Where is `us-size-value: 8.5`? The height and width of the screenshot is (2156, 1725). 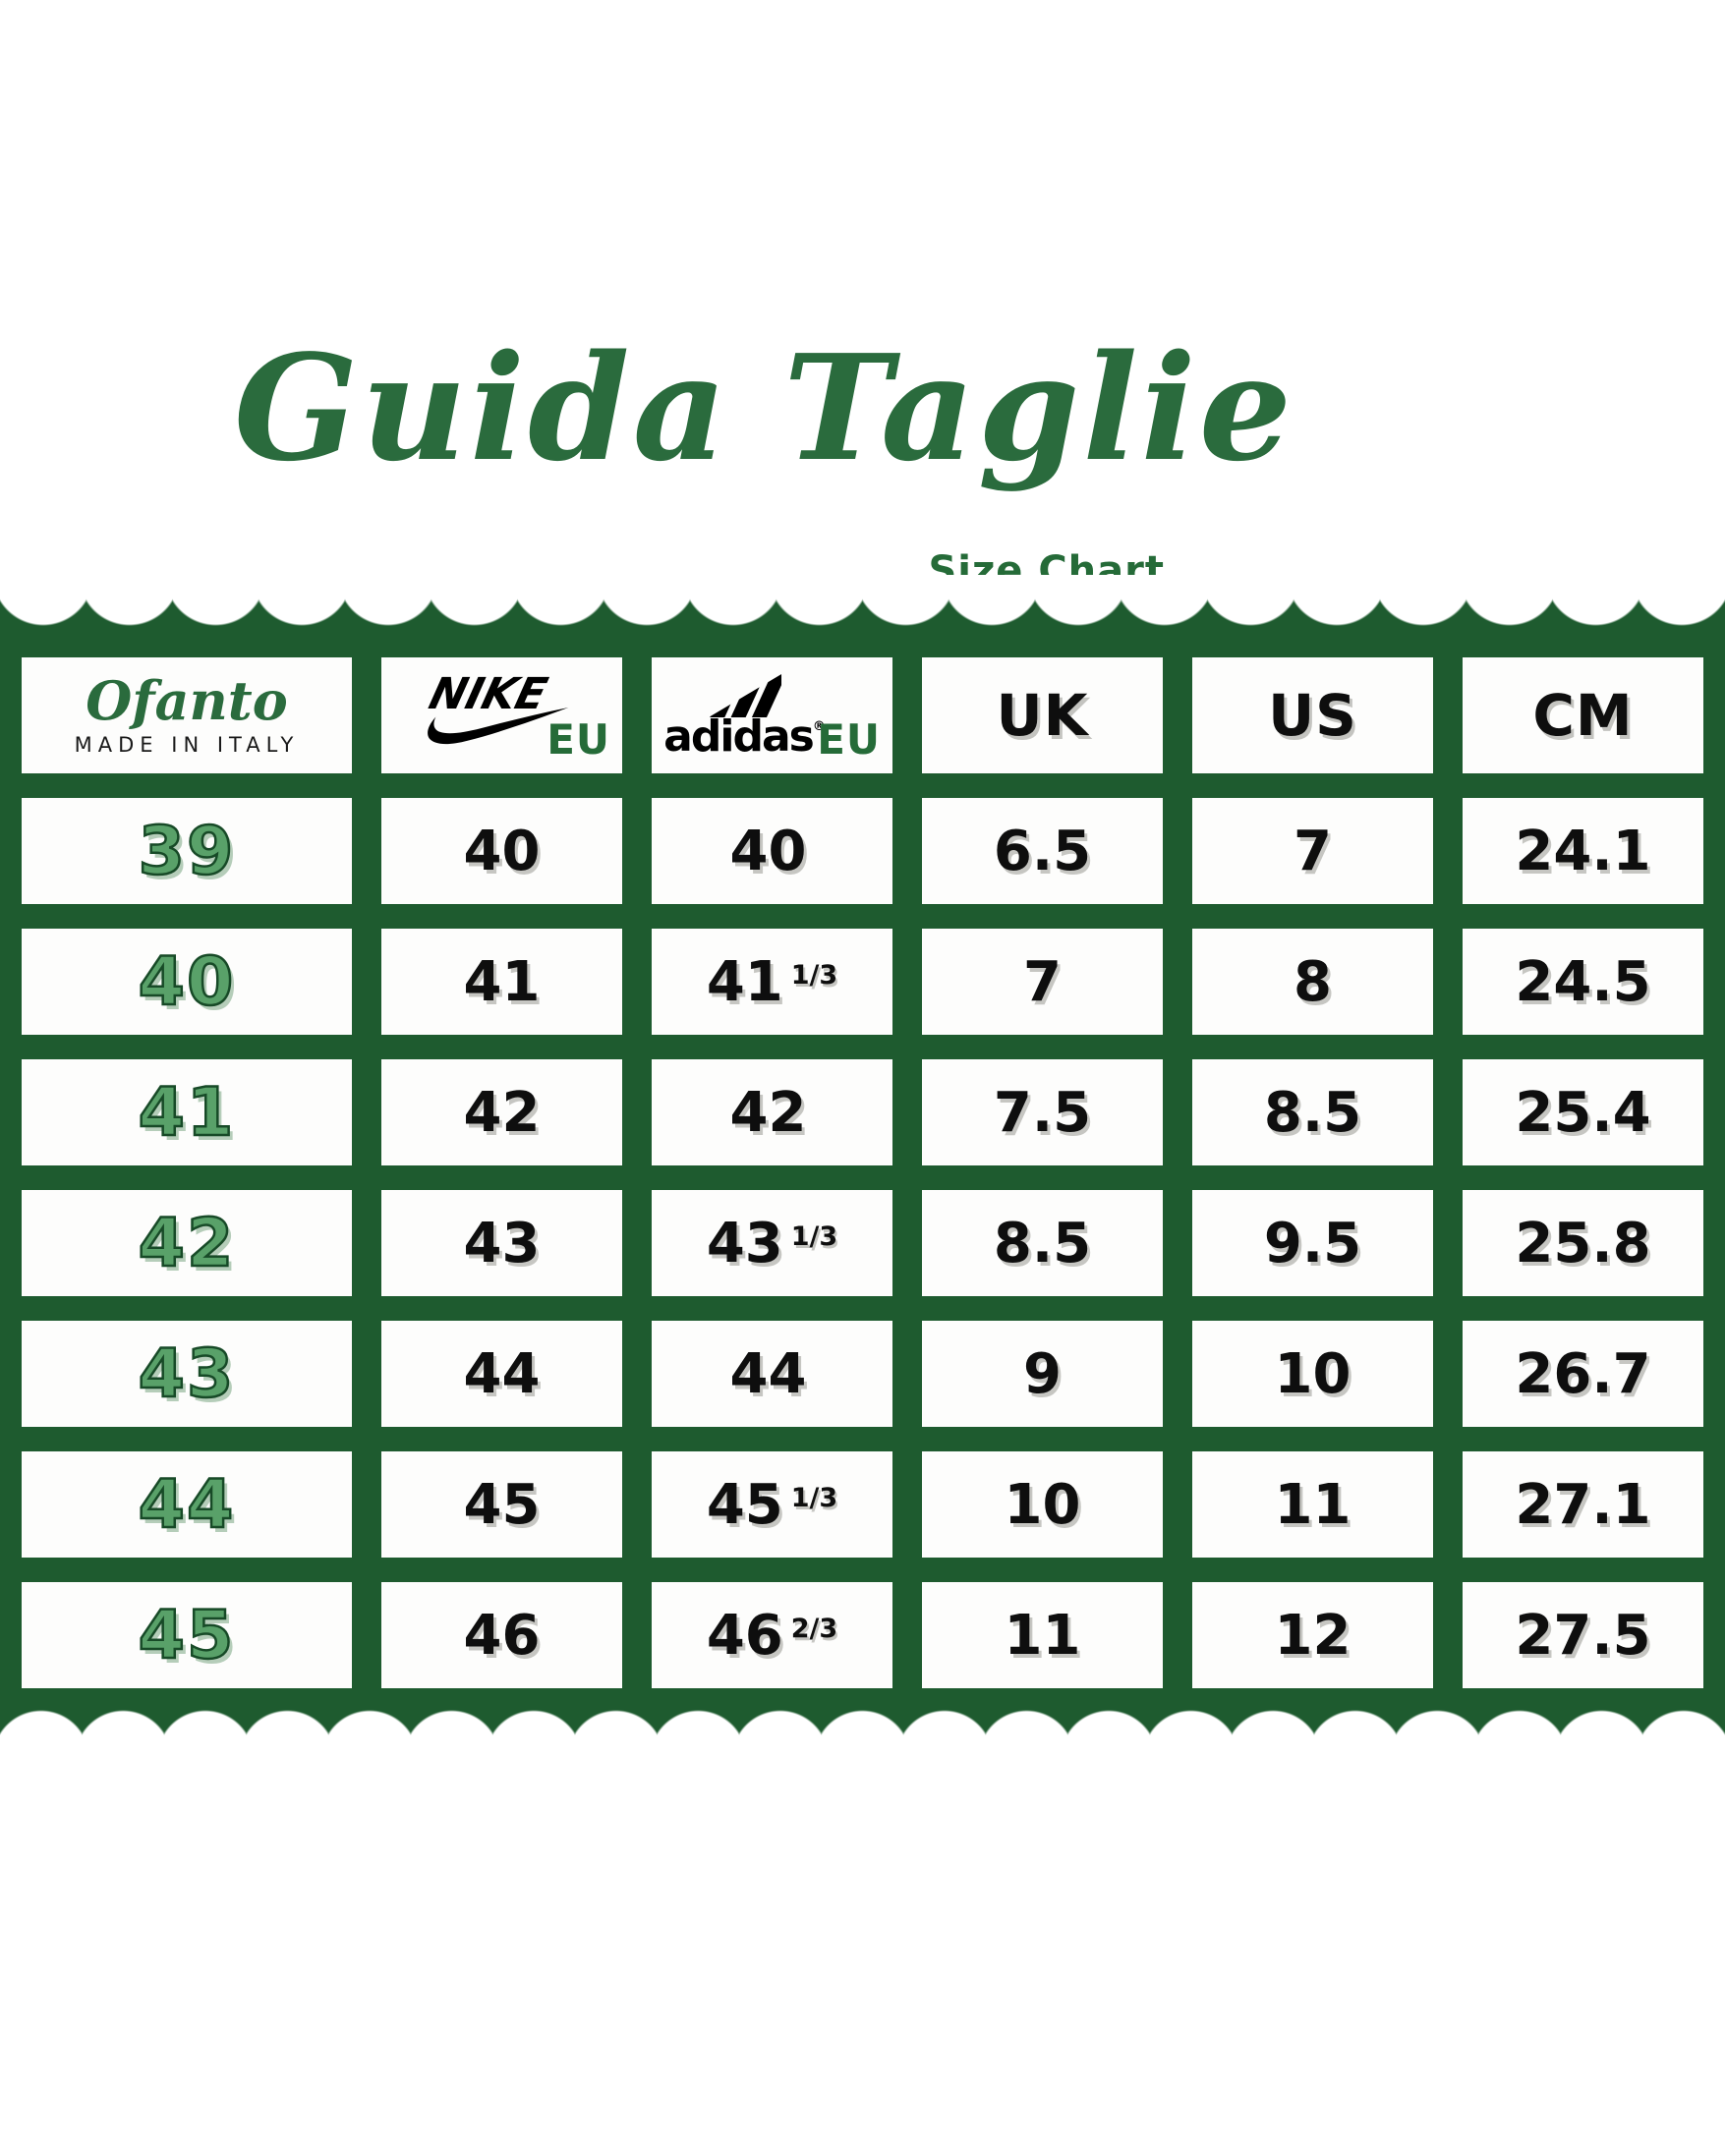 us-size-value: 8.5 is located at coordinates (1312, 1112).